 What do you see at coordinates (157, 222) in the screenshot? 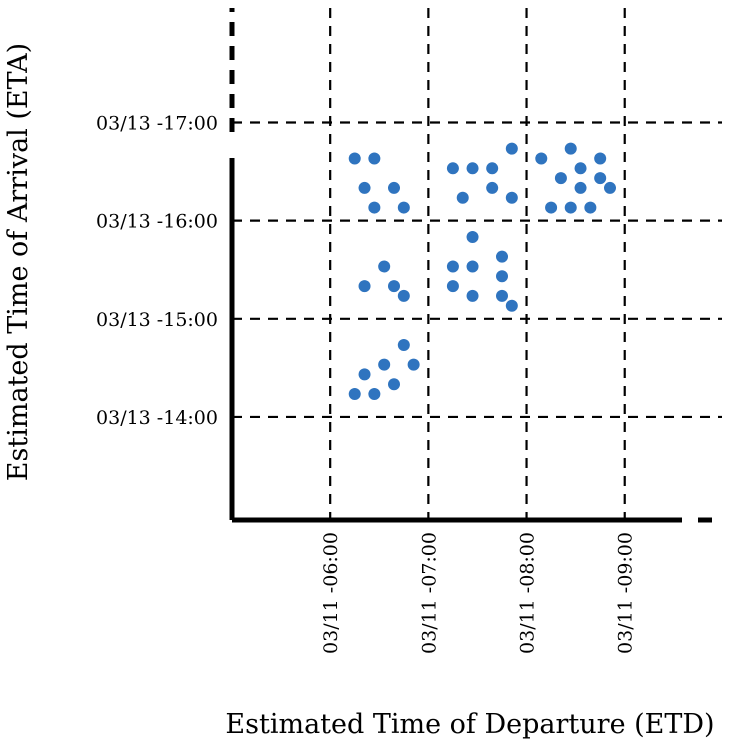
I see `y-tick-label: 03/13 -16:00` at bounding box center [157, 222].